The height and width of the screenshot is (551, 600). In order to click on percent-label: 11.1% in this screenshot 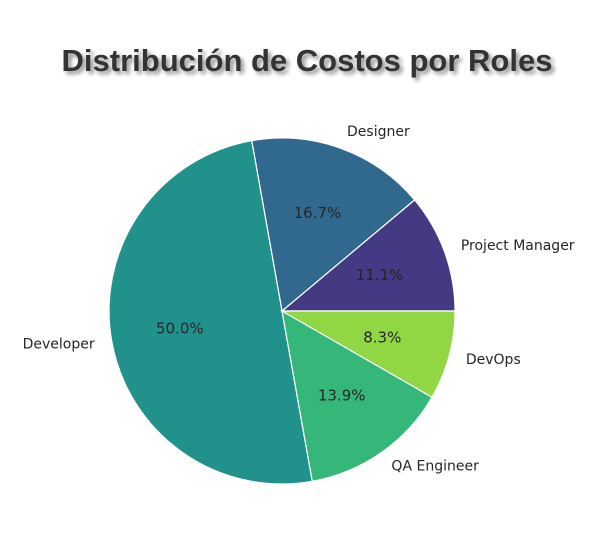, I will do `click(380, 275)`.